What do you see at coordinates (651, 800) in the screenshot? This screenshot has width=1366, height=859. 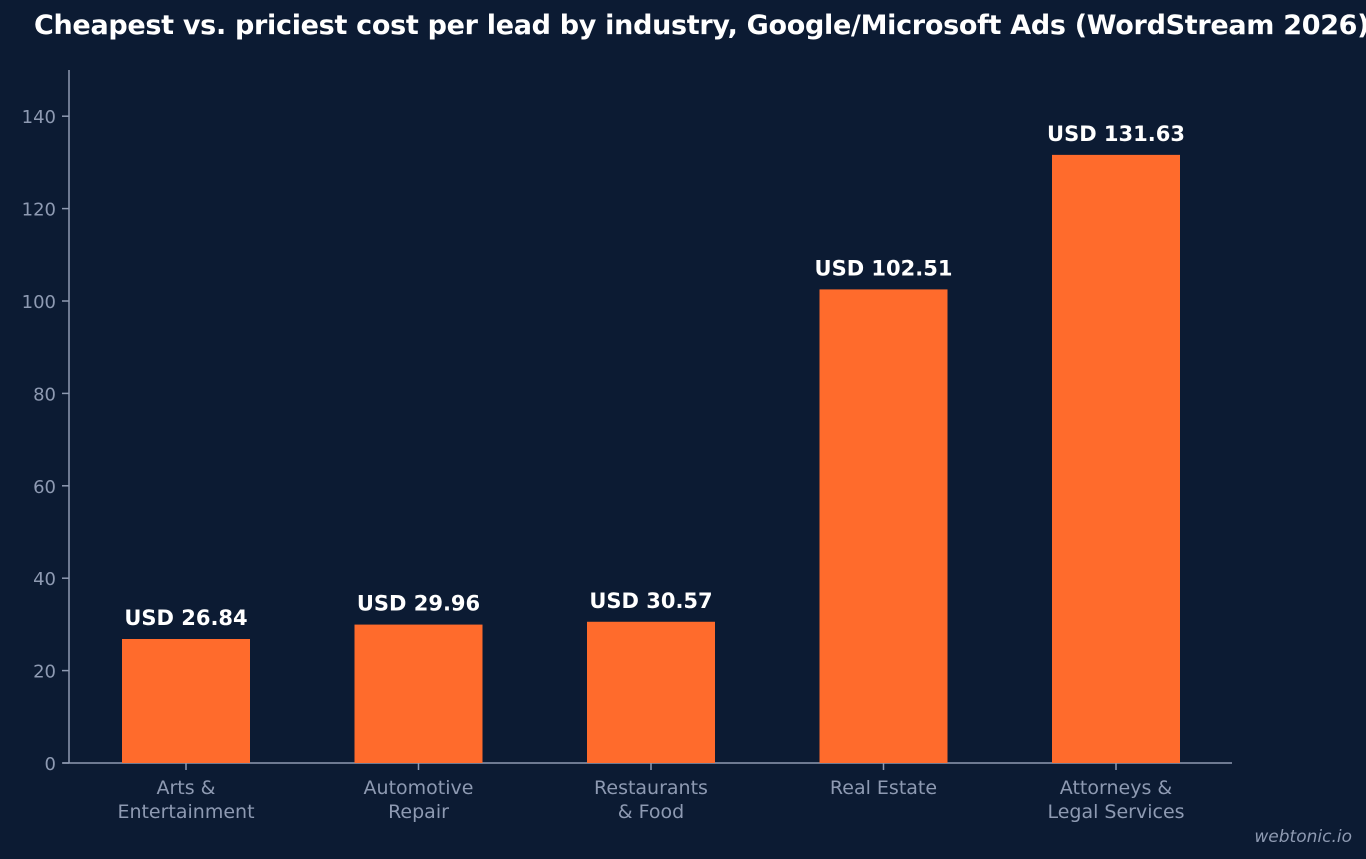 I see `x-tick-label: Restaurants & Food` at bounding box center [651, 800].